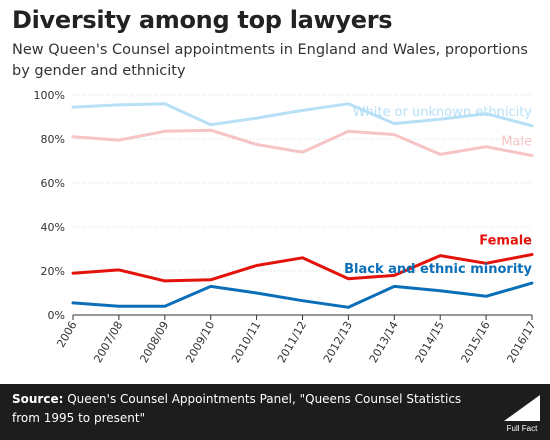 The height and width of the screenshot is (440, 550). I want to click on x-tick-label: 2010/11, so click(246, 342).